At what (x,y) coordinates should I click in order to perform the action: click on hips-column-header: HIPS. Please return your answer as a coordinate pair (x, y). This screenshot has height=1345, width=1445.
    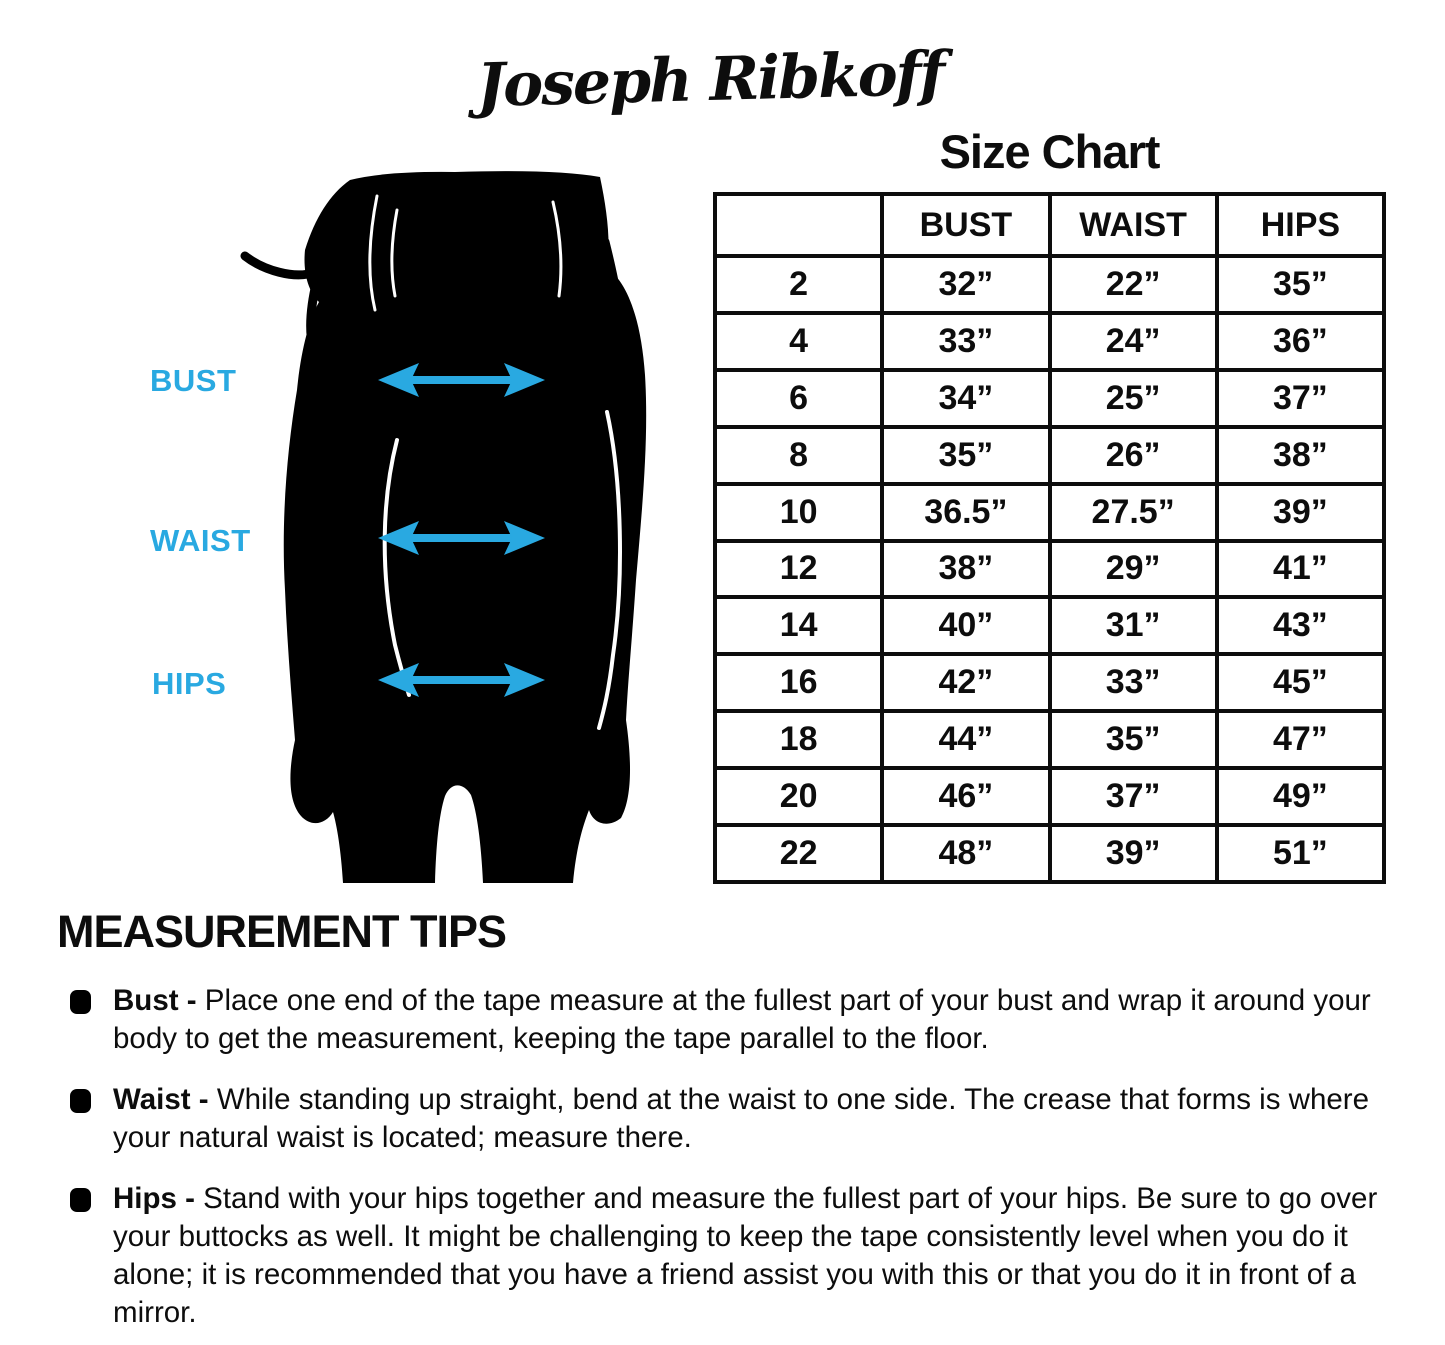
    Looking at the image, I should click on (1300, 225).